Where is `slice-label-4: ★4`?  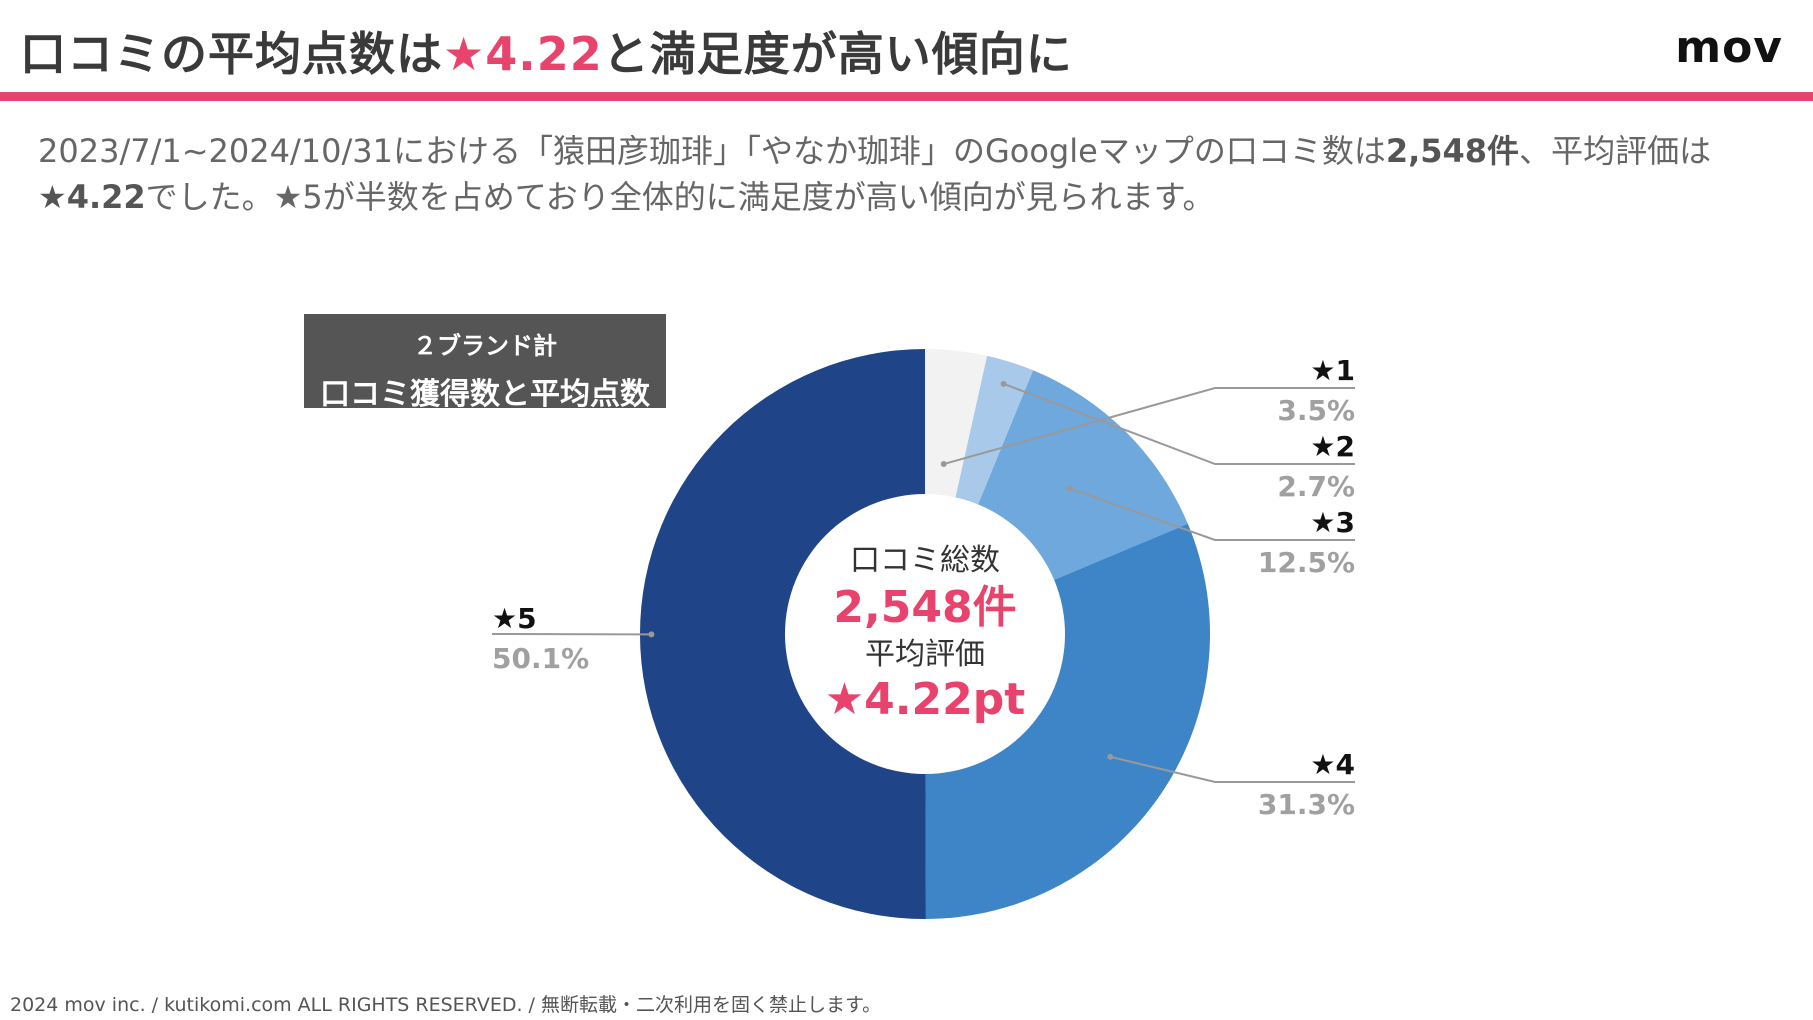 slice-label-4: ★4 is located at coordinates (1332, 764).